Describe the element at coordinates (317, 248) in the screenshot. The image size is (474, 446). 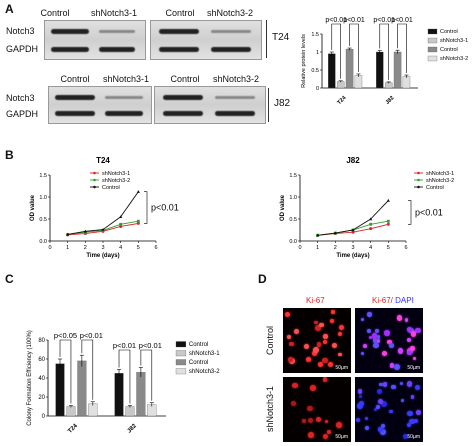
I see `x-tick-label: 1` at that location.